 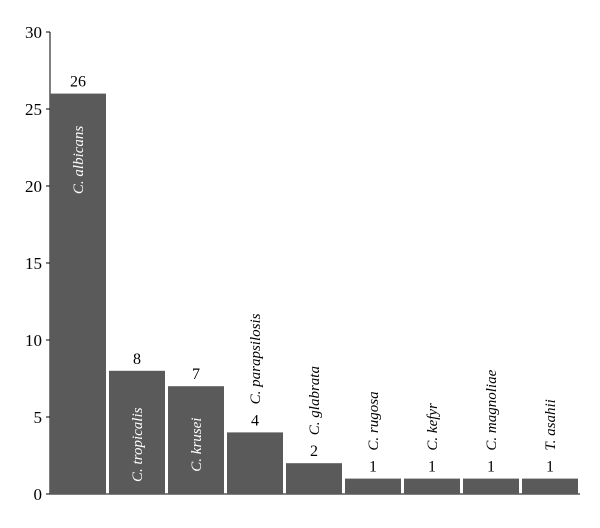 I want to click on category-label: C. parapsilosis, so click(x=256, y=358).